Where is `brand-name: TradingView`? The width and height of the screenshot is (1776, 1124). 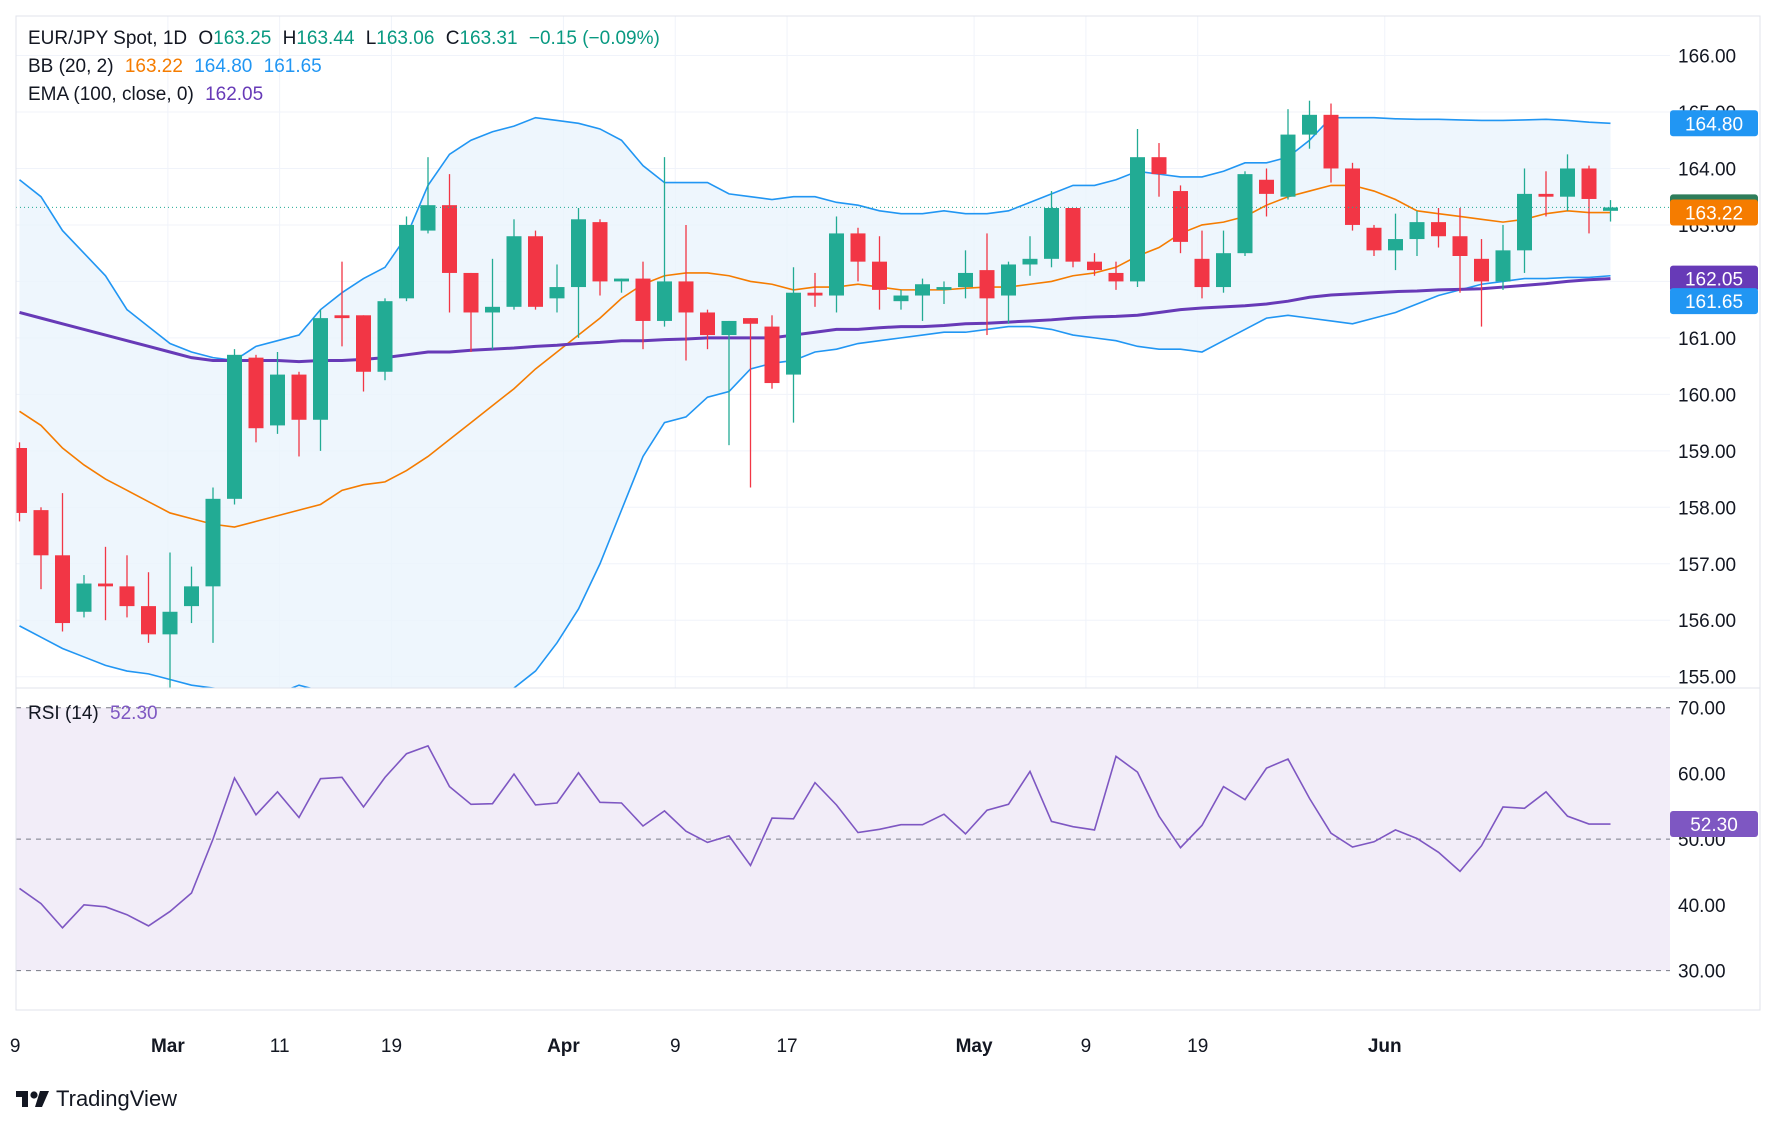 brand-name: TradingView is located at coordinates (117, 1098).